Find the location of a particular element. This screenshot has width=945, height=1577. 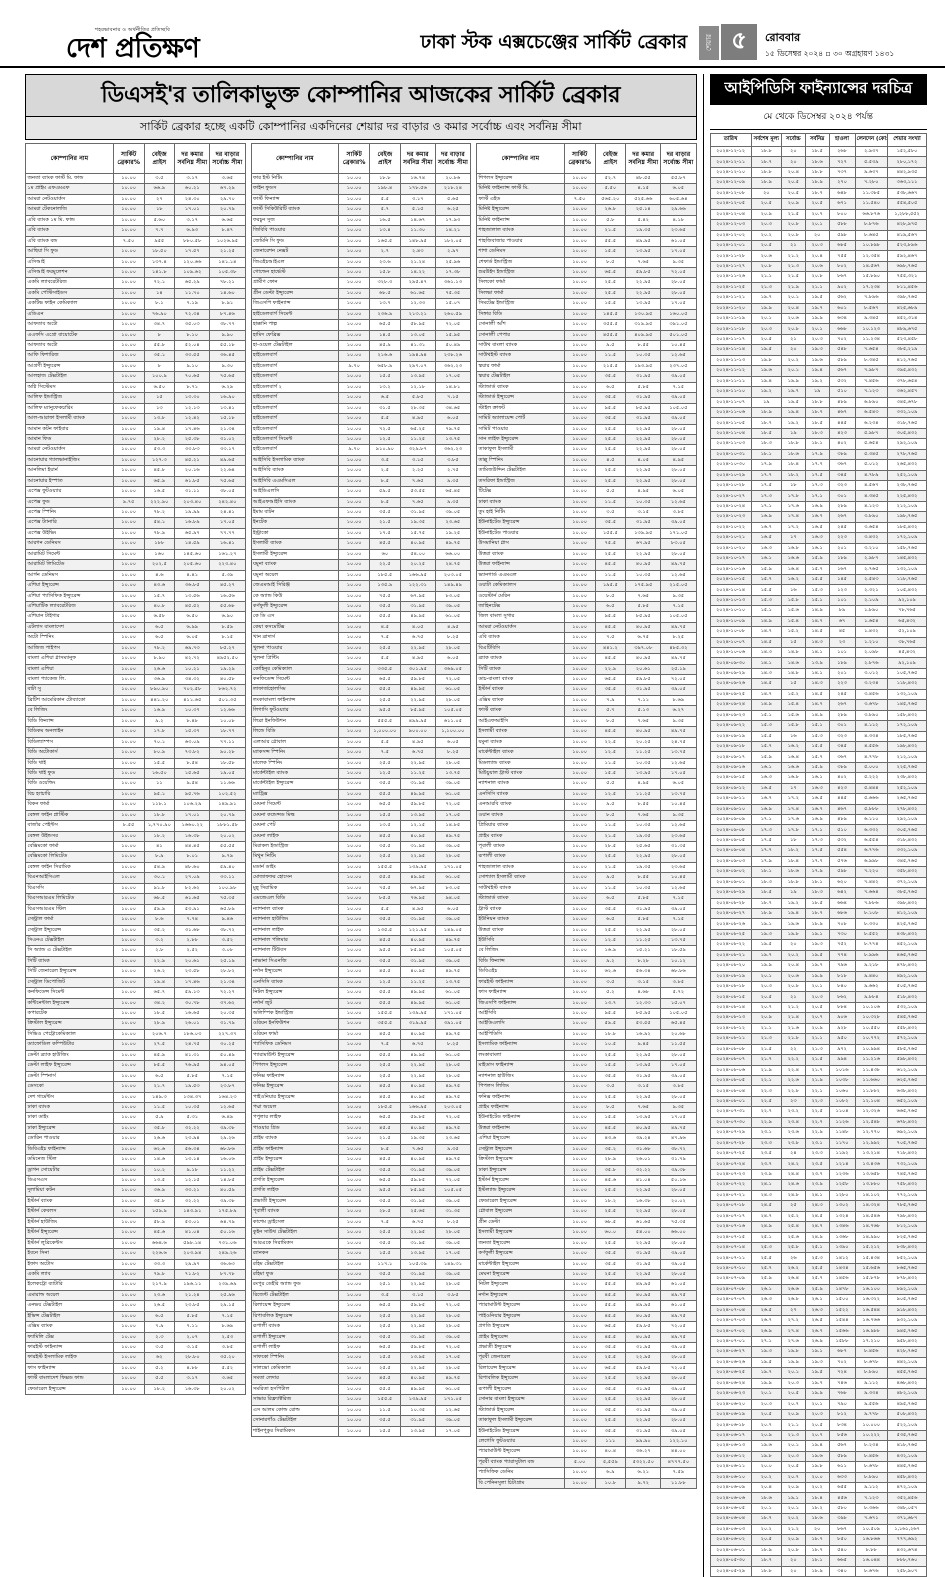

cell-name: সিমটেক্স ইন্ডাস্ট্রিজ is located at coordinates (520, 304).